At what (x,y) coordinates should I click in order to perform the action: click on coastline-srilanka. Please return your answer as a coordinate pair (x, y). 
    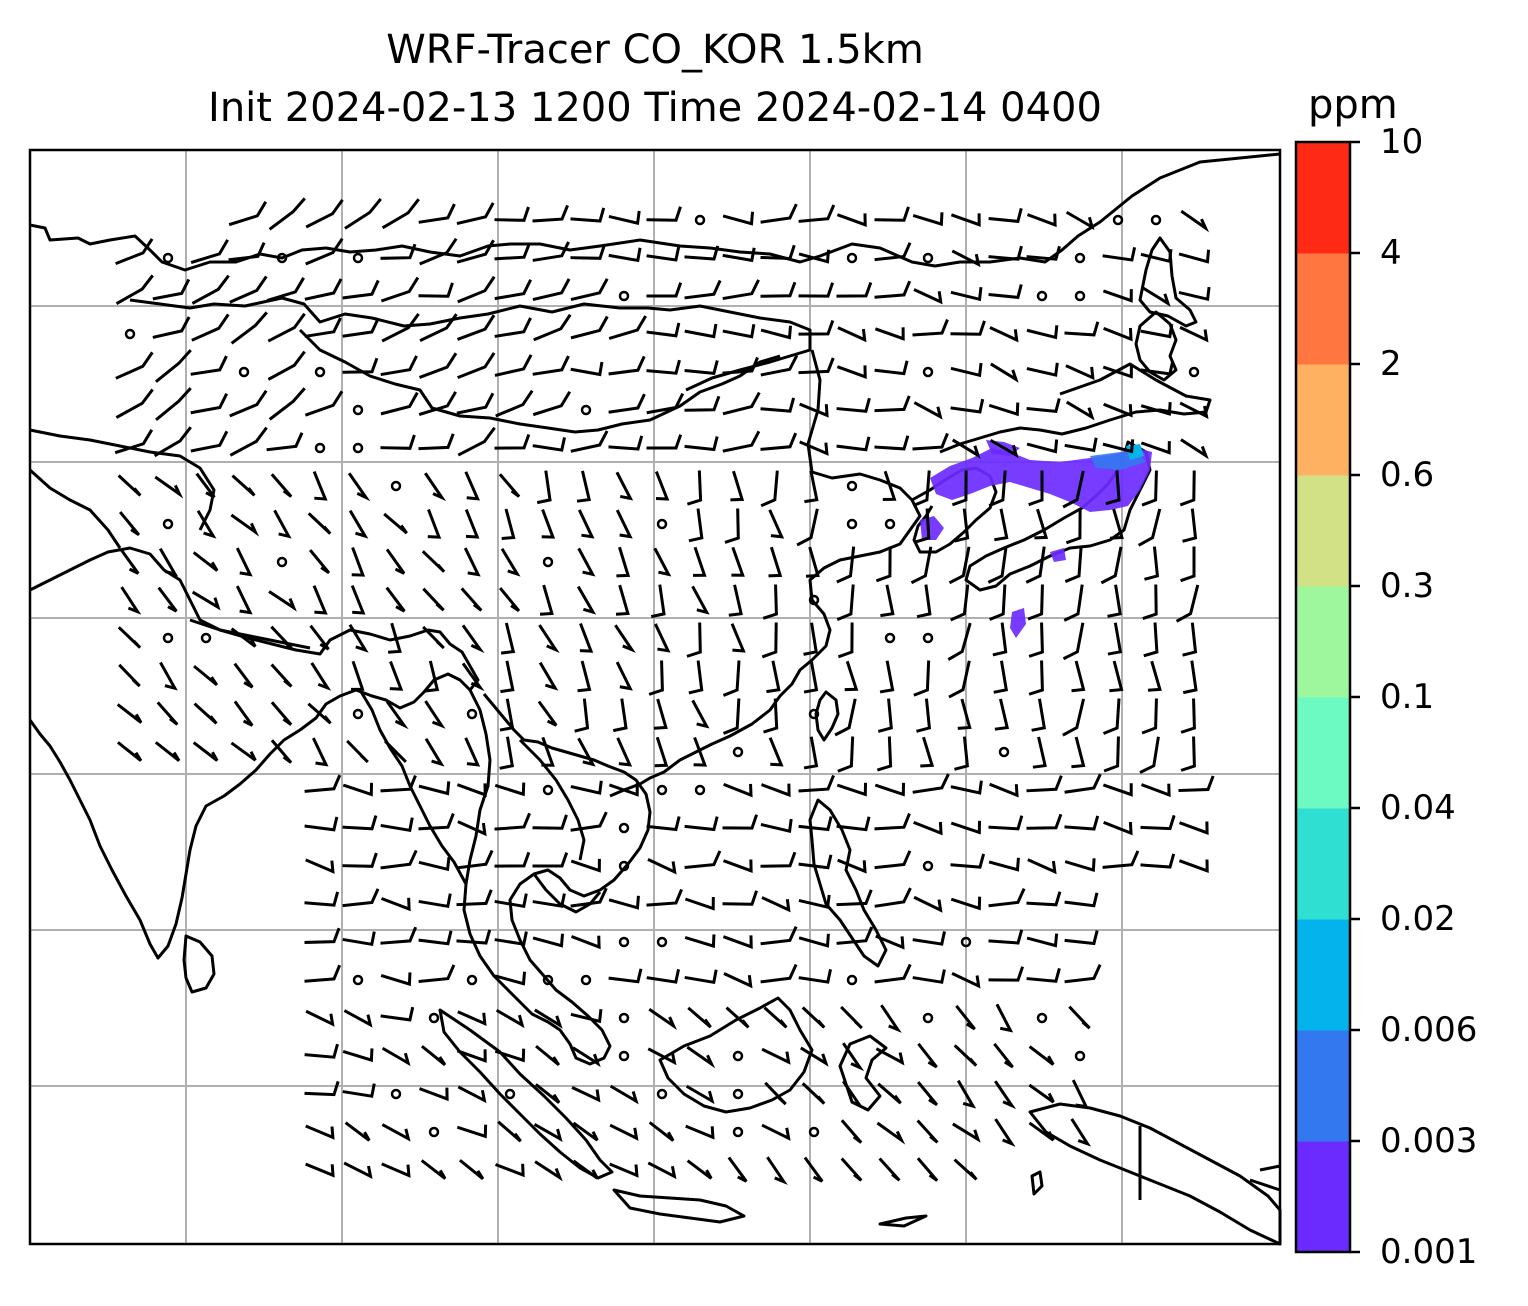
    Looking at the image, I should click on (199, 964).